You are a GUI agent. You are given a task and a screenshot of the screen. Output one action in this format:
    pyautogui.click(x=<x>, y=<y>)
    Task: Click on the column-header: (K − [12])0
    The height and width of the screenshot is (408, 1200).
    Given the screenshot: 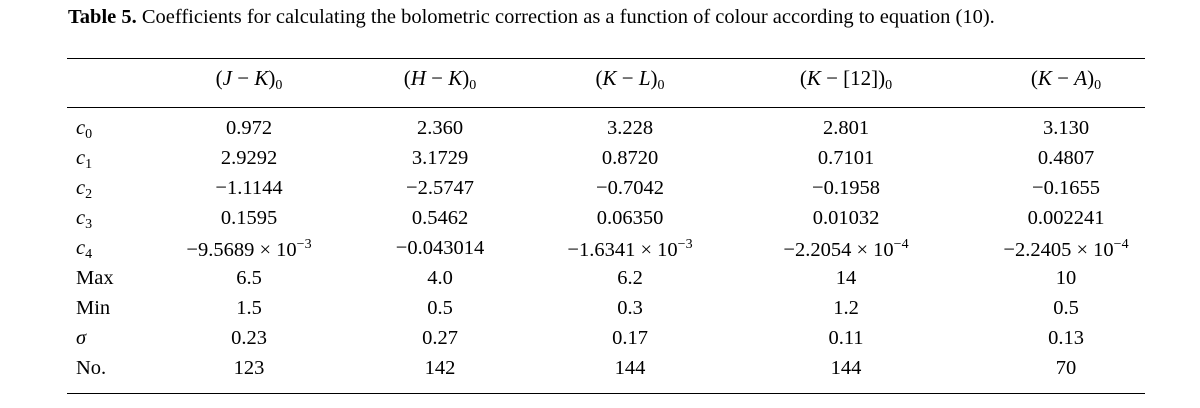 What is the action you would take?
    pyautogui.click(x=846, y=79)
    